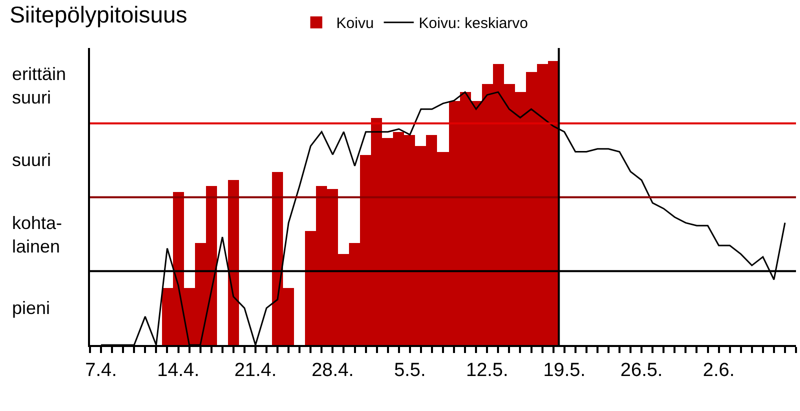  What do you see at coordinates (37, 234) in the screenshot?
I see `text: kohta- lainen` at bounding box center [37, 234].